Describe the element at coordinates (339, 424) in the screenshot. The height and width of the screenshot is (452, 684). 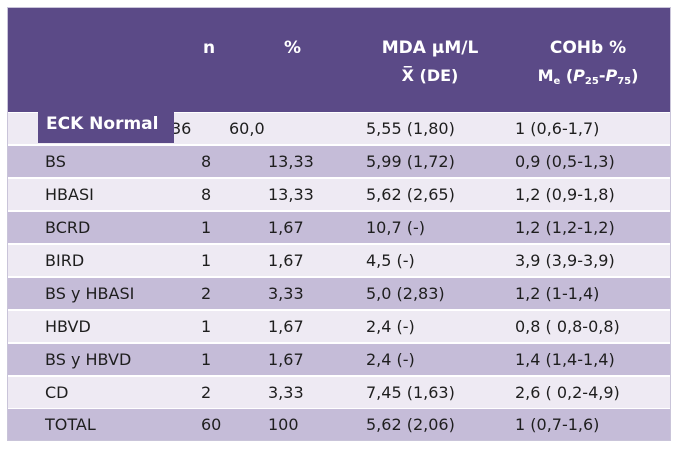
I see `table-row: TOTAL 60 100 5,62 (2,06) 1 (0,7-1,6)` at that location.